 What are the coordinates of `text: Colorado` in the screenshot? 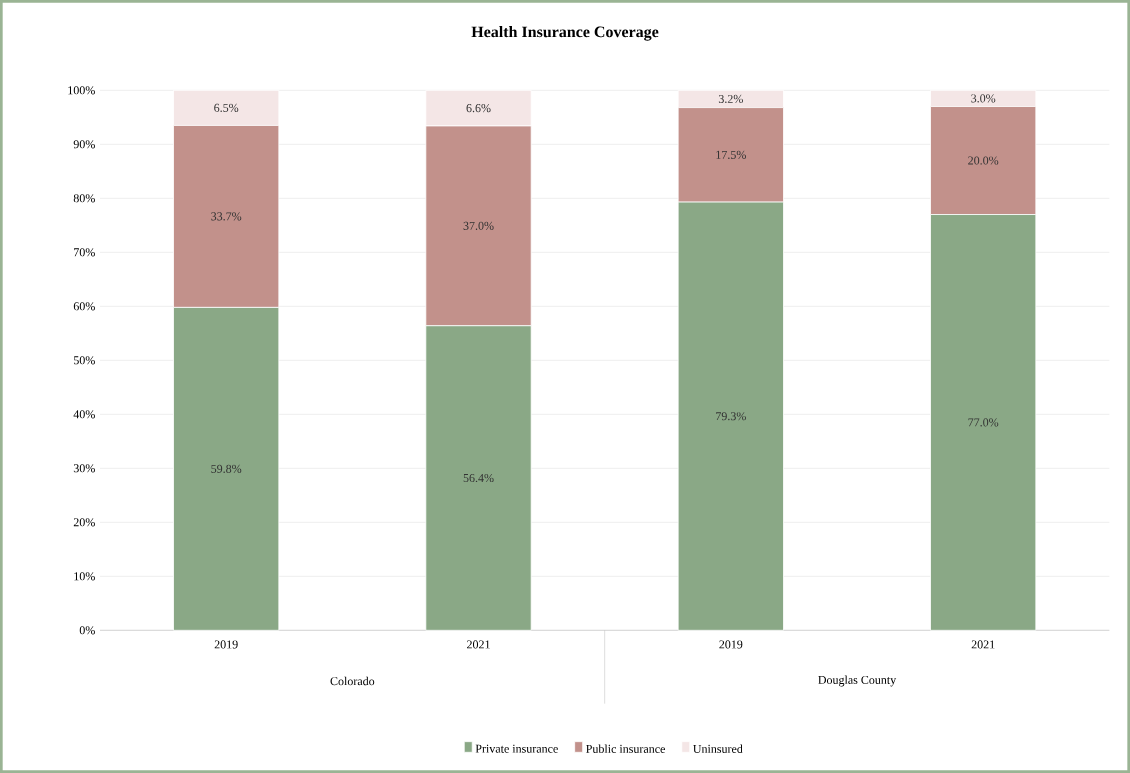 It's located at (352, 681).